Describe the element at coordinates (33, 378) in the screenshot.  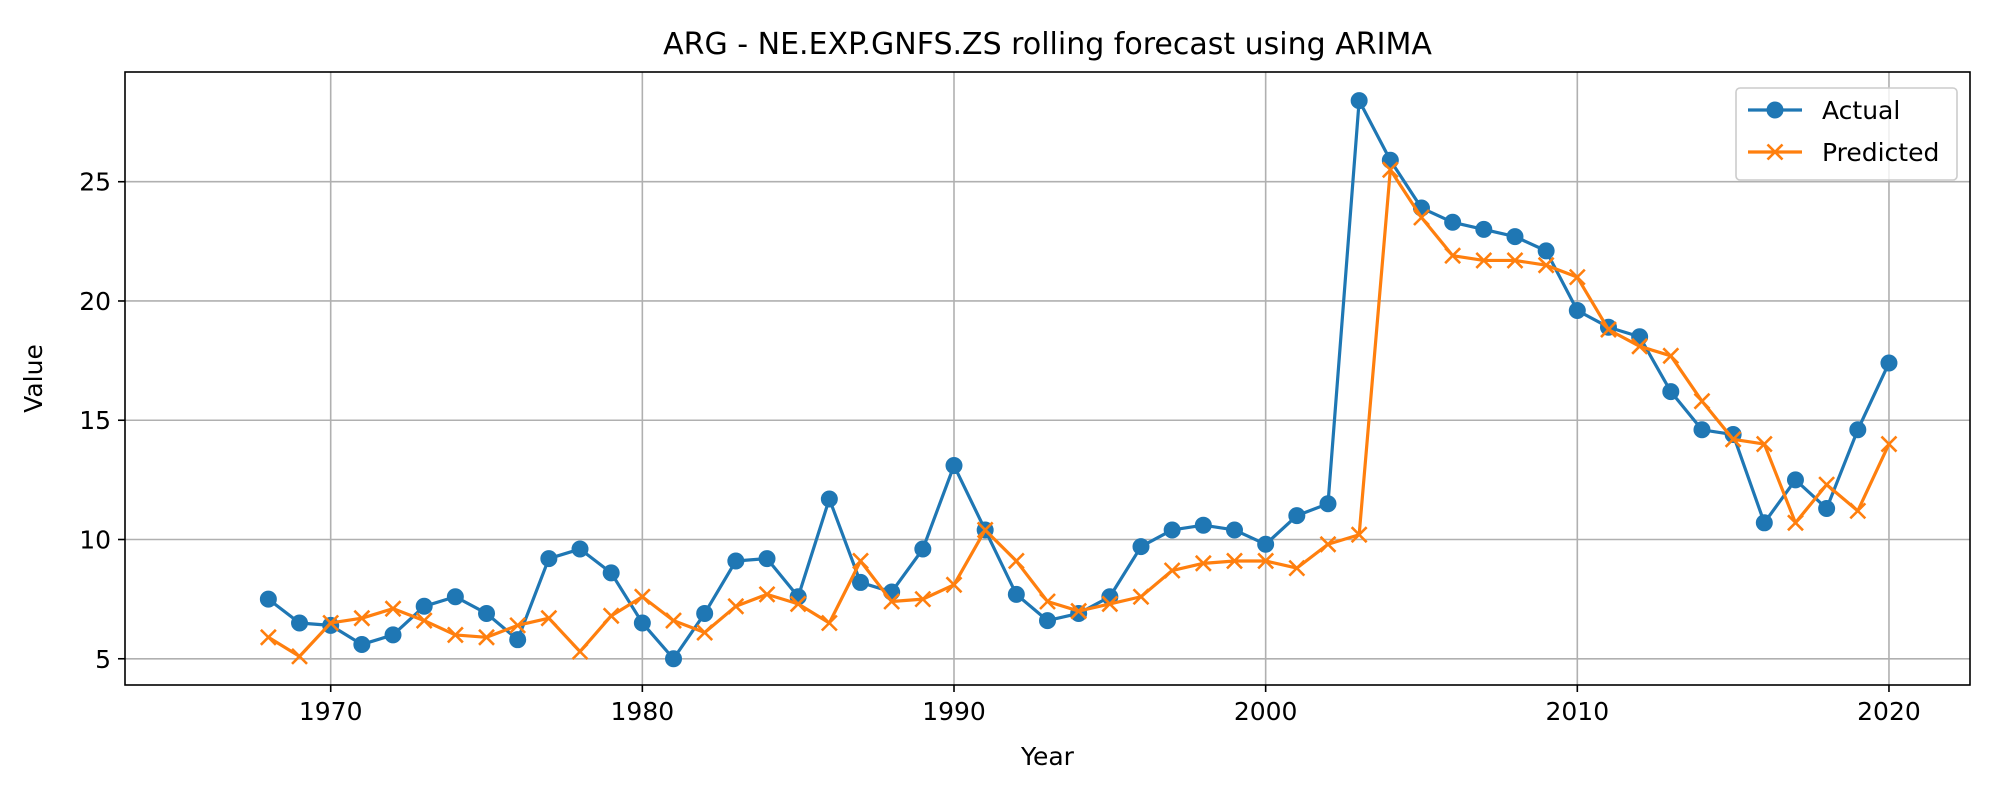
I see `y-axis-label: Value` at that location.